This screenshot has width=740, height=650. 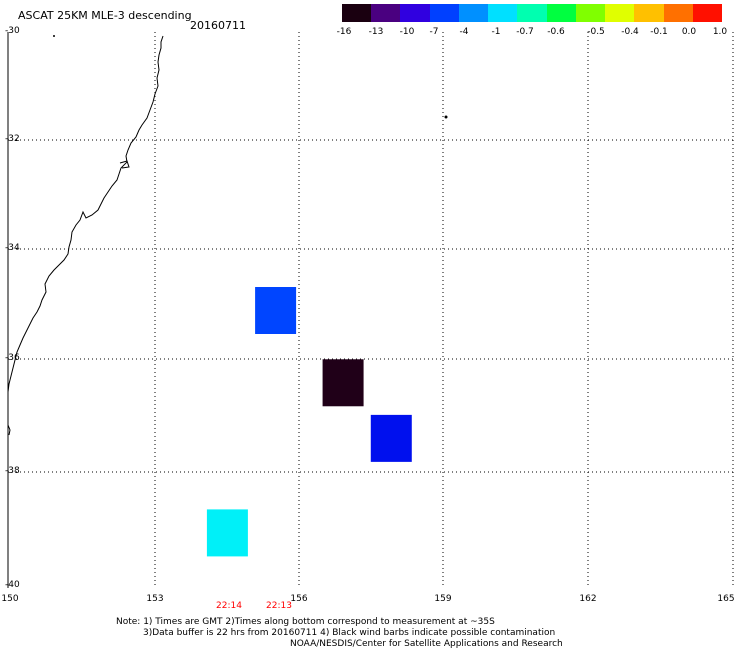 What do you see at coordinates (124, 164) in the screenshot?
I see `coastline-inlet` at bounding box center [124, 164].